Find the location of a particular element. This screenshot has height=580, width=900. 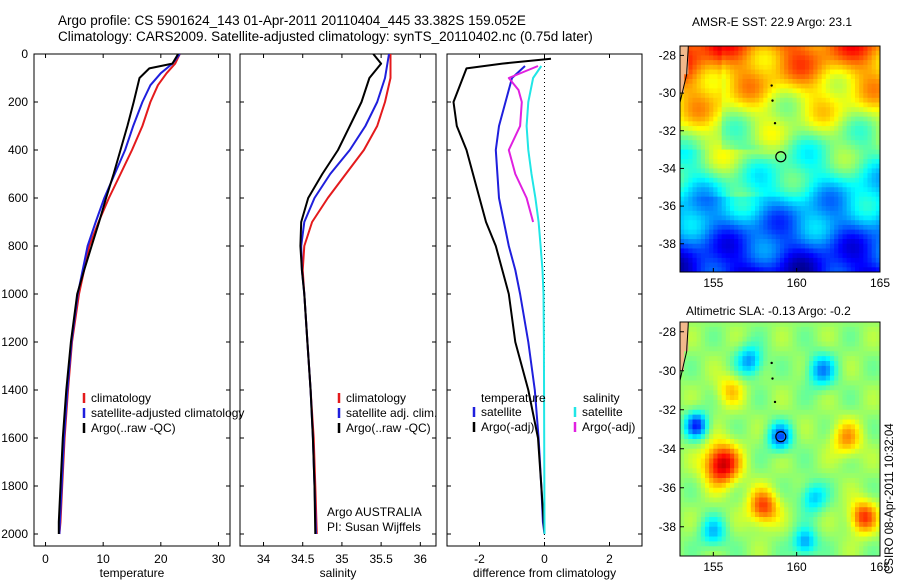

legend-label: satellite is located at coordinates (602, 412).